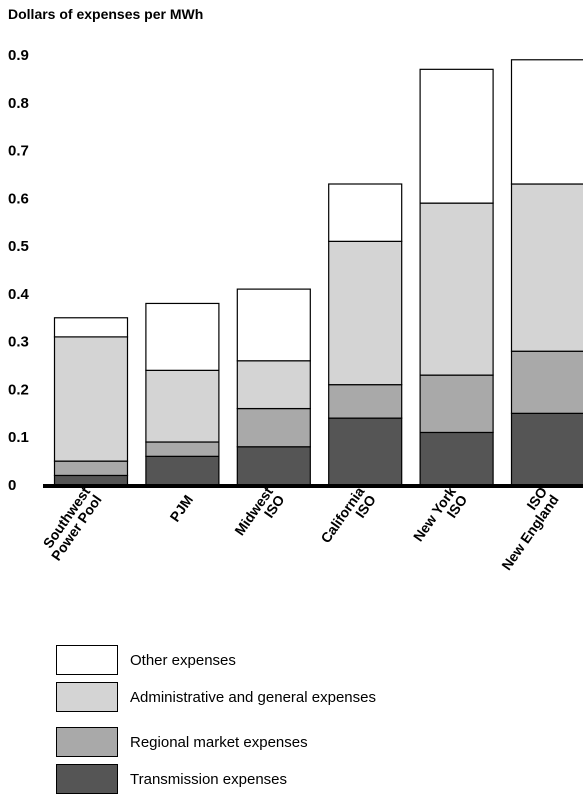 This screenshot has width=583, height=798. I want to click on y-tick-label: 0.5, so click(18, 246).